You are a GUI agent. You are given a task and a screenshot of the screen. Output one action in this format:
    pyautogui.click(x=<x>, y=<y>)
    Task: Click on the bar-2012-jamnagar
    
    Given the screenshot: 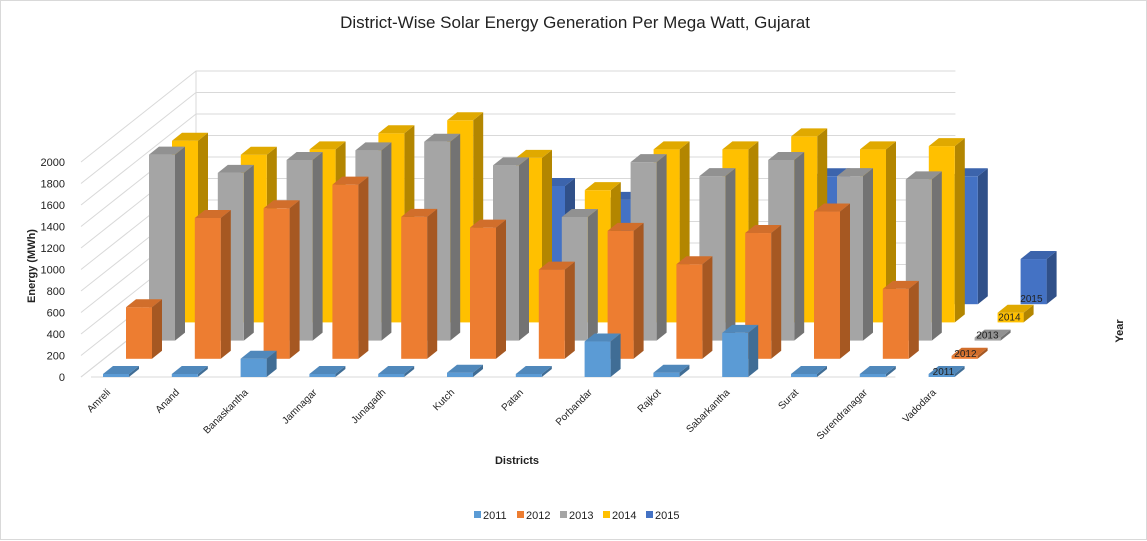 What is the action you would take?
    pyautogui.click(x=350, y=267)
    